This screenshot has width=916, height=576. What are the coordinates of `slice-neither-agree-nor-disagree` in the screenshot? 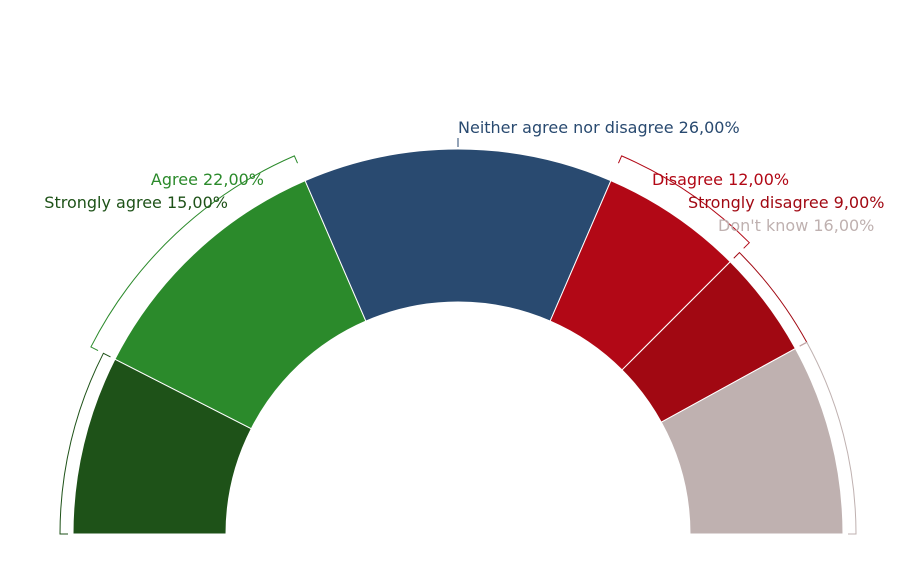 It's located at (458, 235).